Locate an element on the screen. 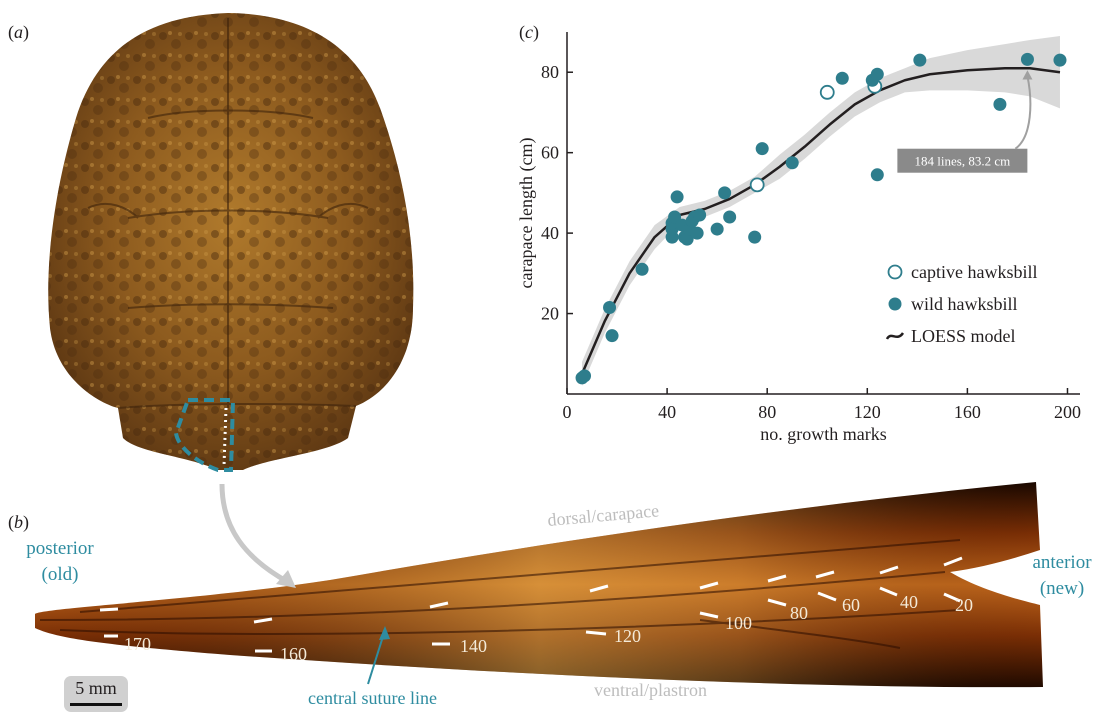  legend-wild-marker is located at coordinates (895, 304).